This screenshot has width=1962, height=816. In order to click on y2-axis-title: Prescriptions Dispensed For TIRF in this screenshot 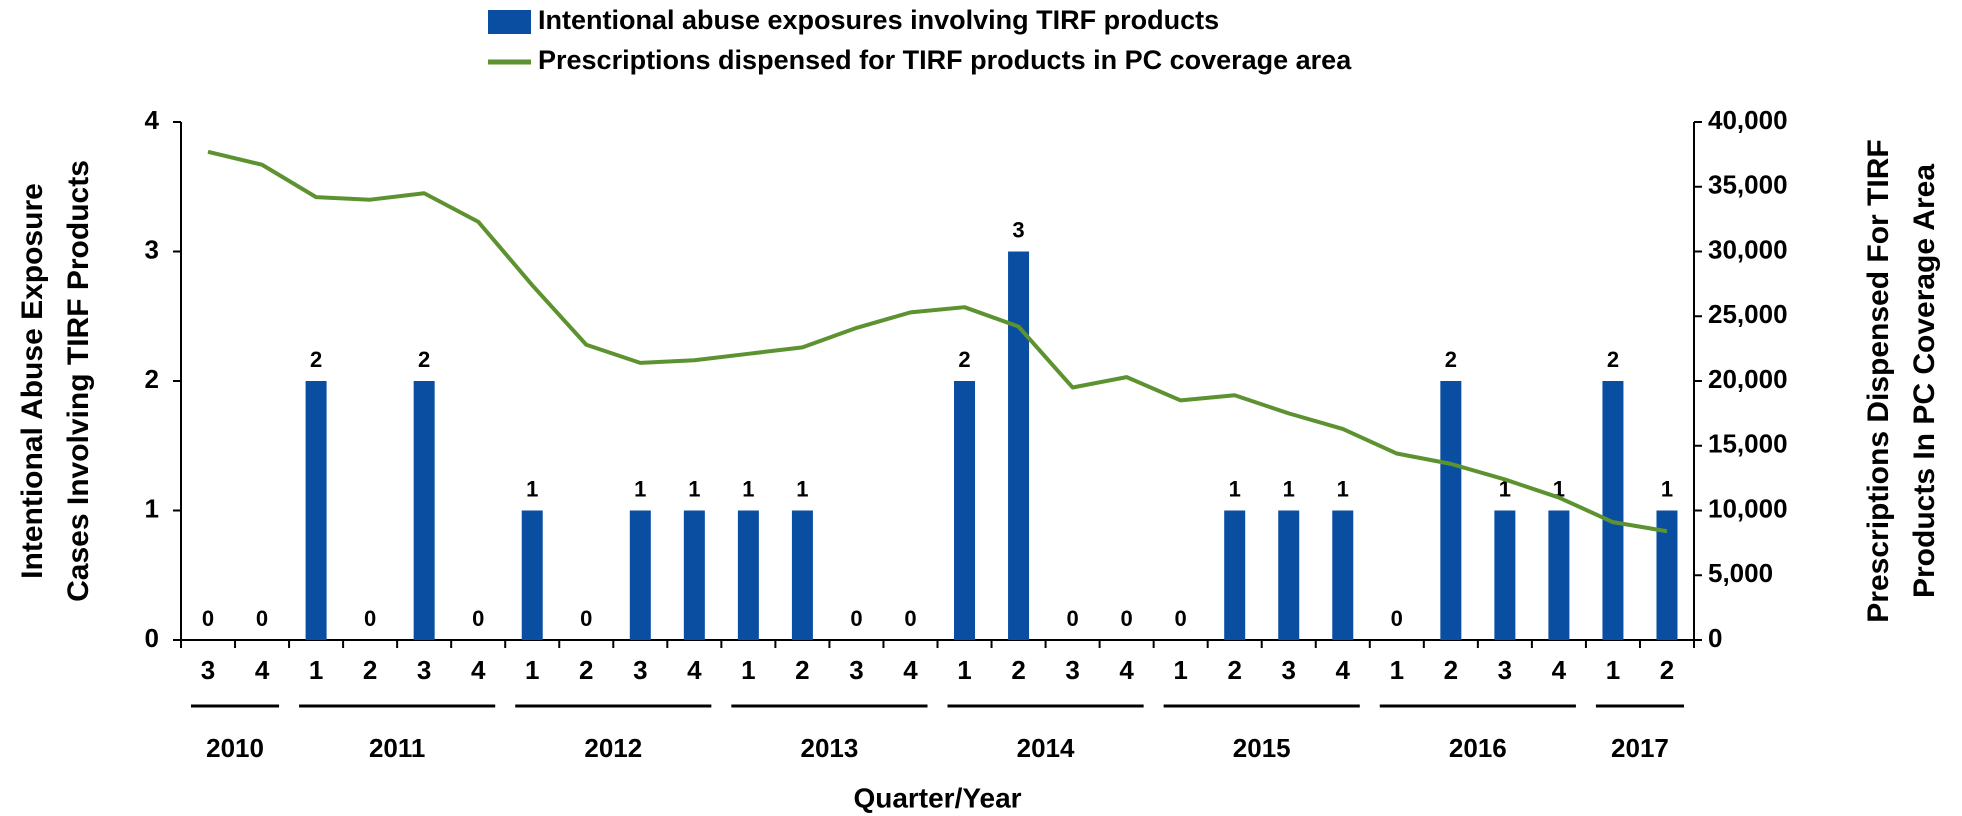, I will do `click(1878, 380)`.